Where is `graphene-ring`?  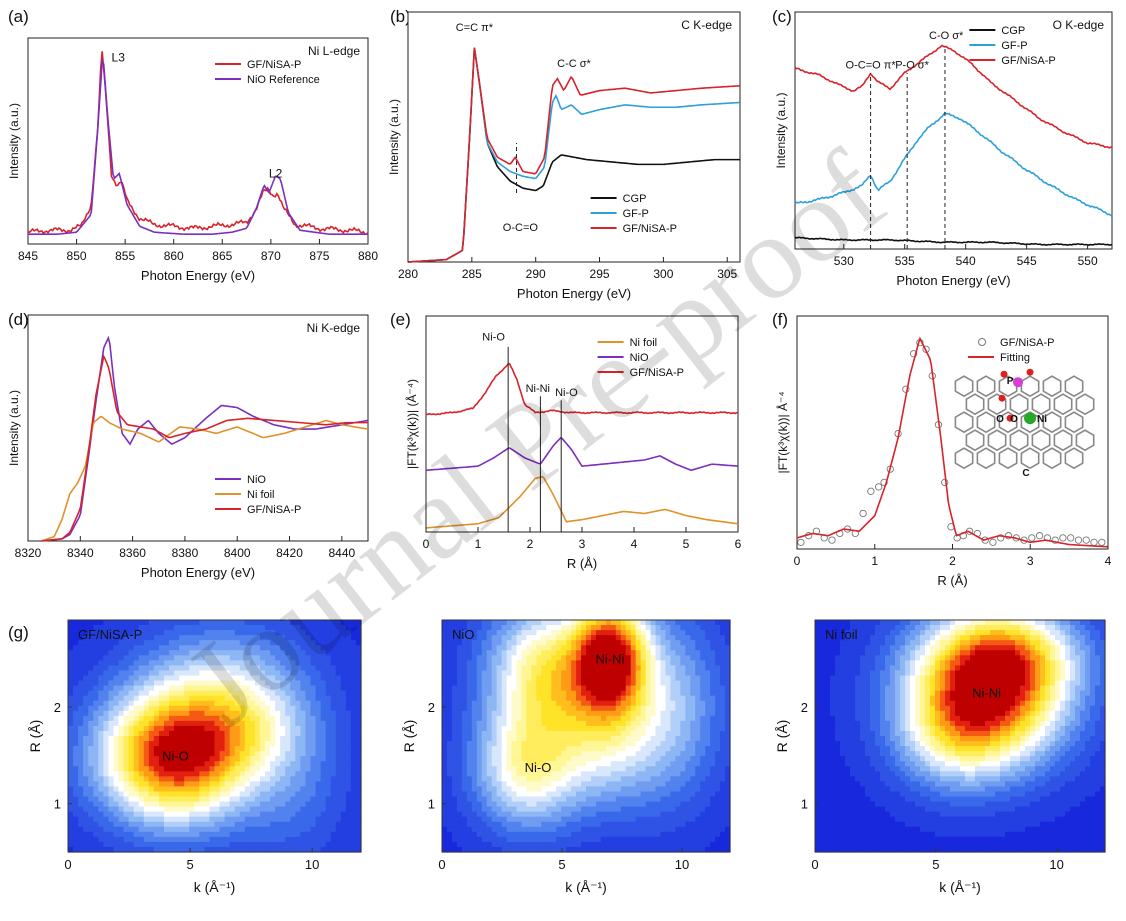 graphene-ring is located at coordinates (1030, 422).